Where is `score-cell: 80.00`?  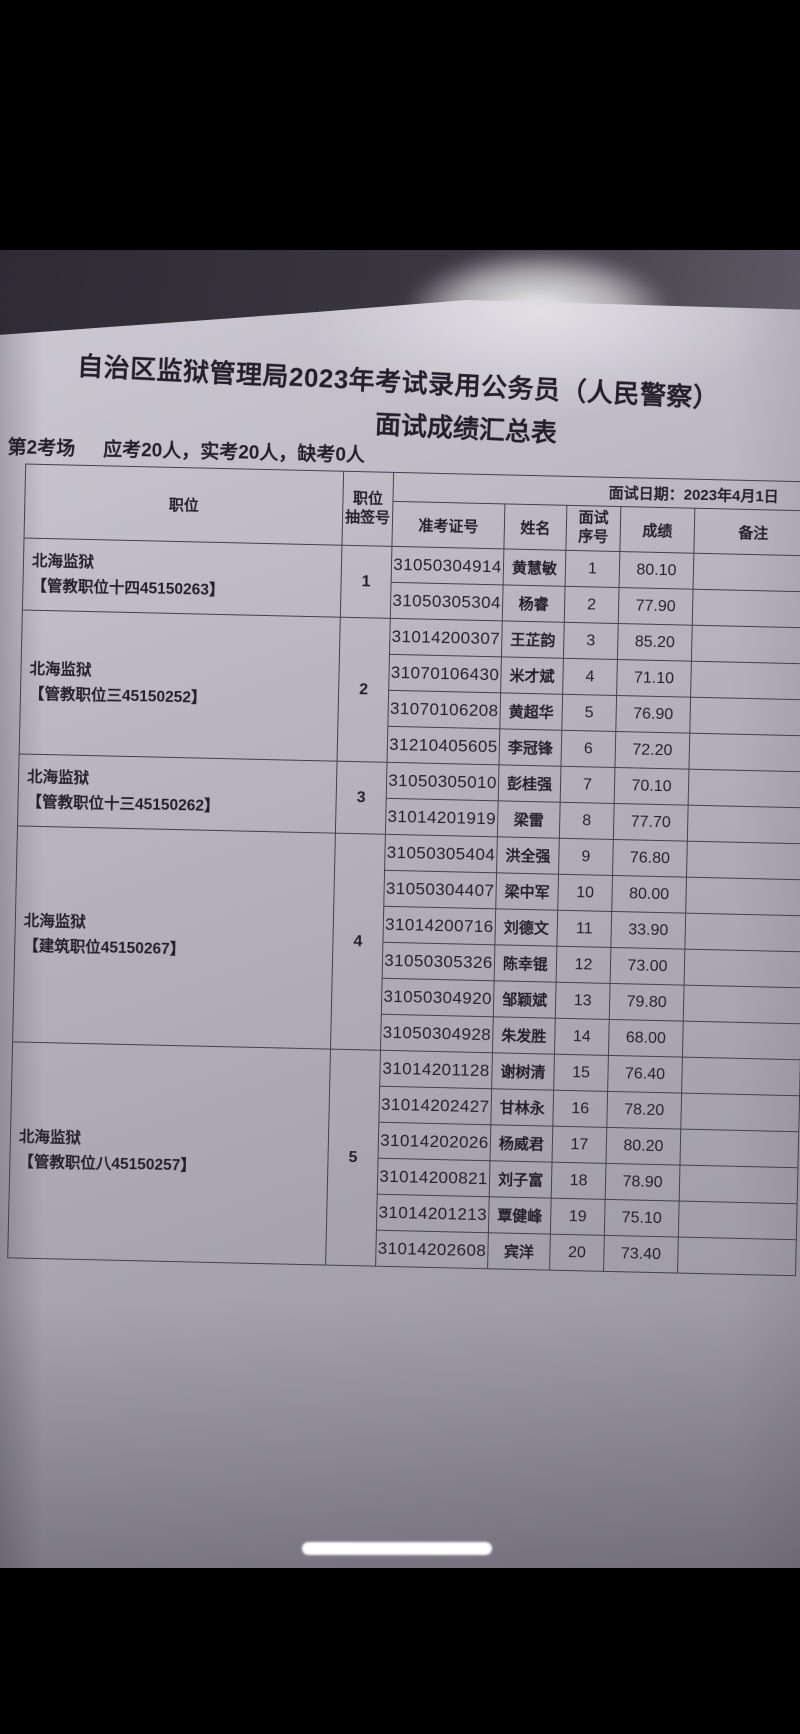
score-cell: 80.00 is located at coordinates (649, 894).